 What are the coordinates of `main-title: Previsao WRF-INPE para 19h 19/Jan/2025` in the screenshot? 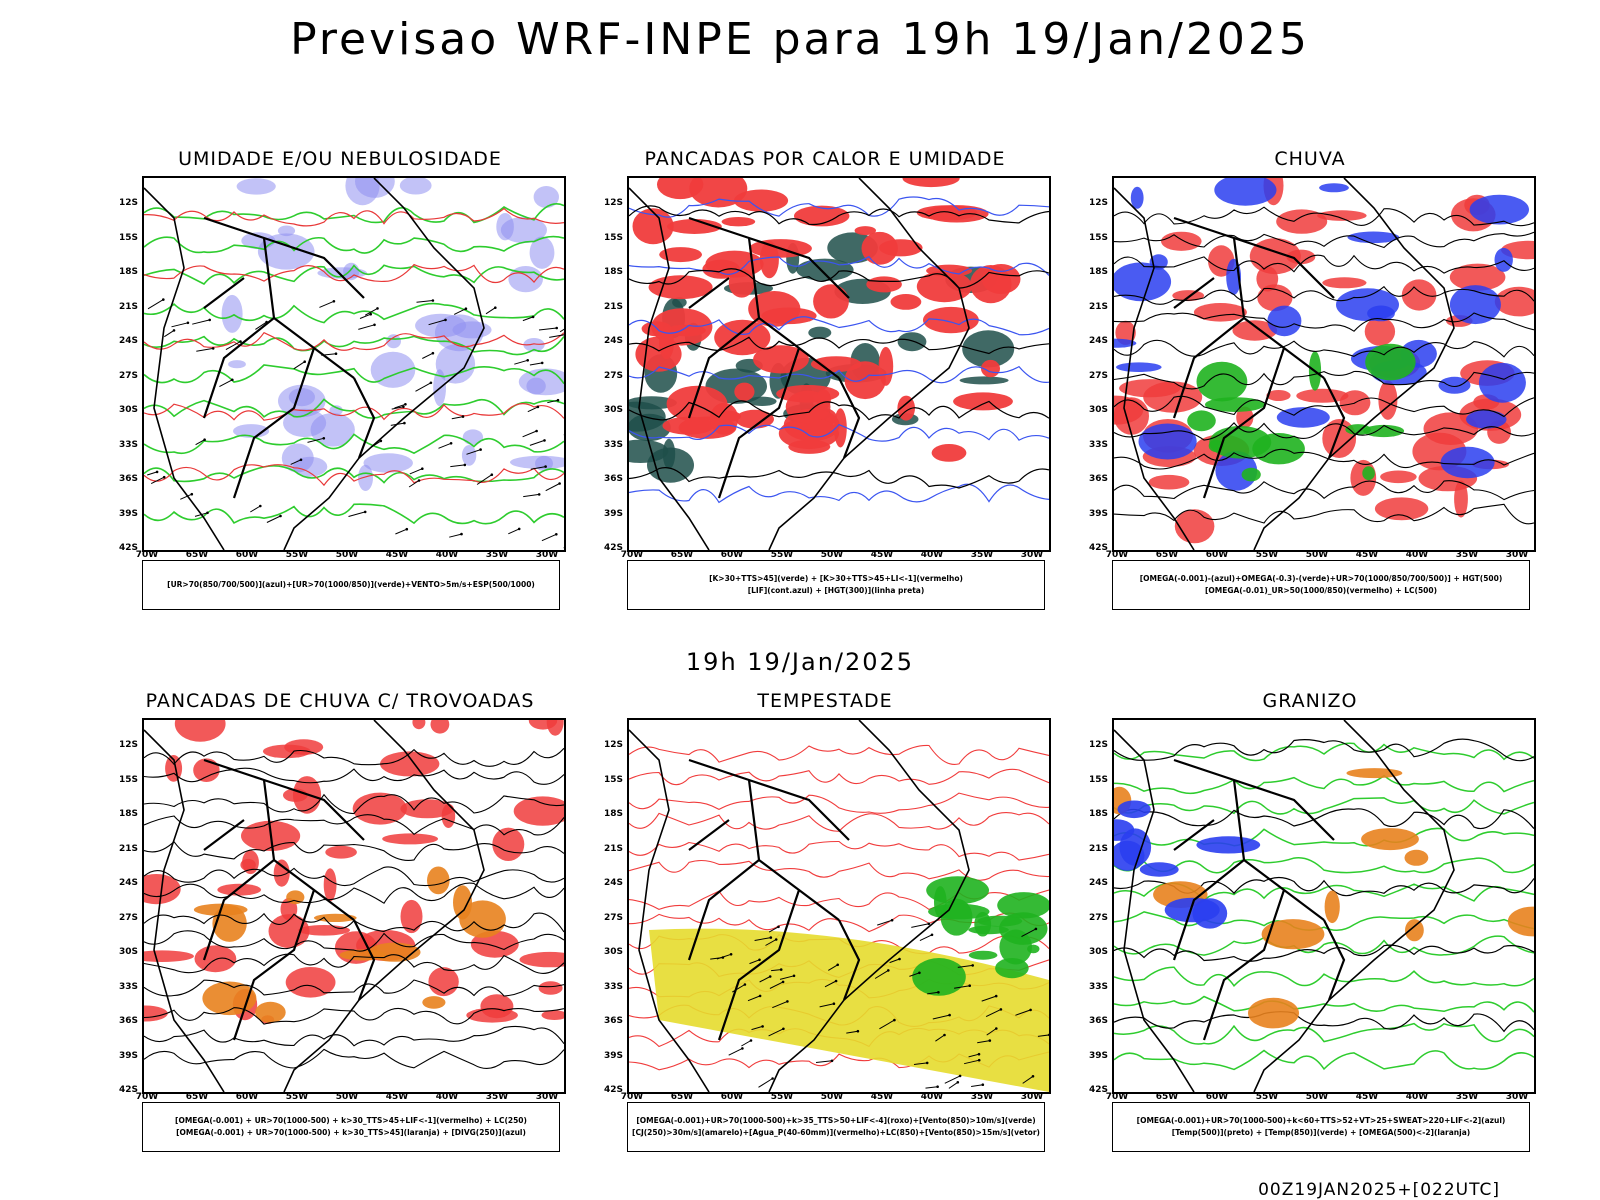 It's located at (800, 39).